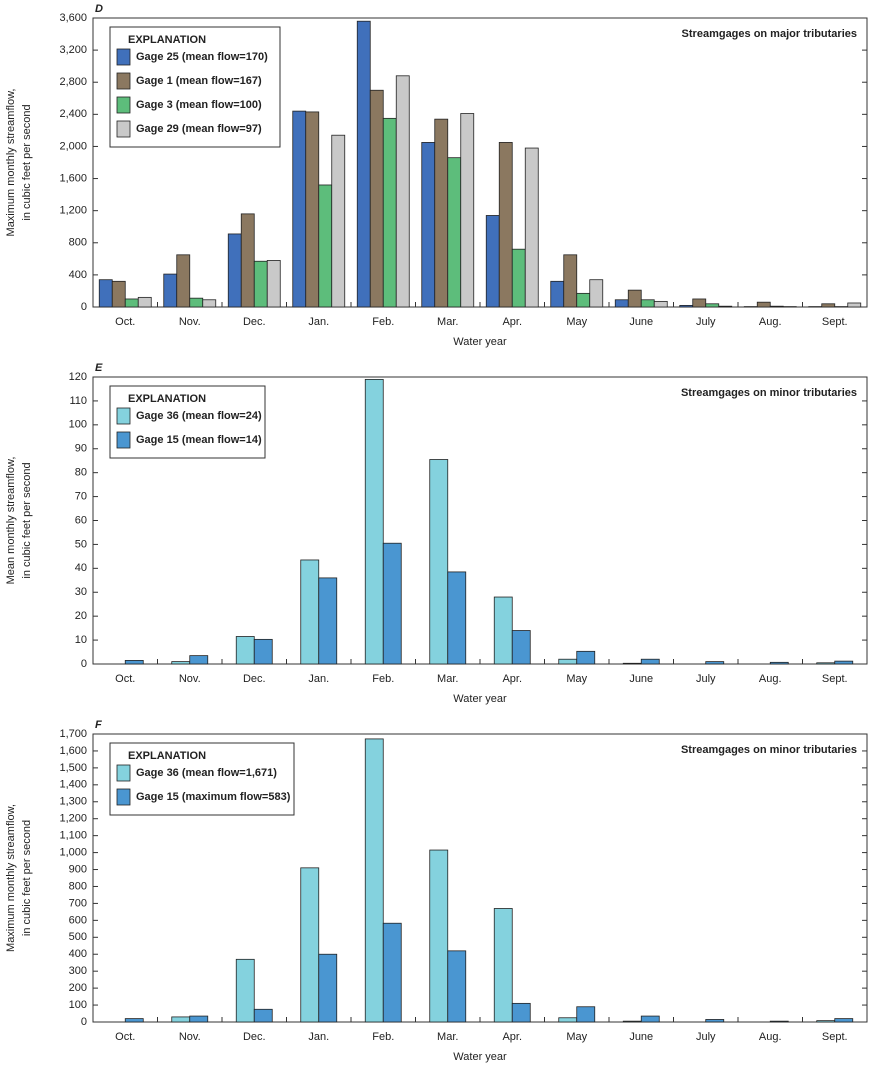 The height and width of the screenshot is (1071, 879). I want to click on x-tick-label: Apr., so click(512, 679).